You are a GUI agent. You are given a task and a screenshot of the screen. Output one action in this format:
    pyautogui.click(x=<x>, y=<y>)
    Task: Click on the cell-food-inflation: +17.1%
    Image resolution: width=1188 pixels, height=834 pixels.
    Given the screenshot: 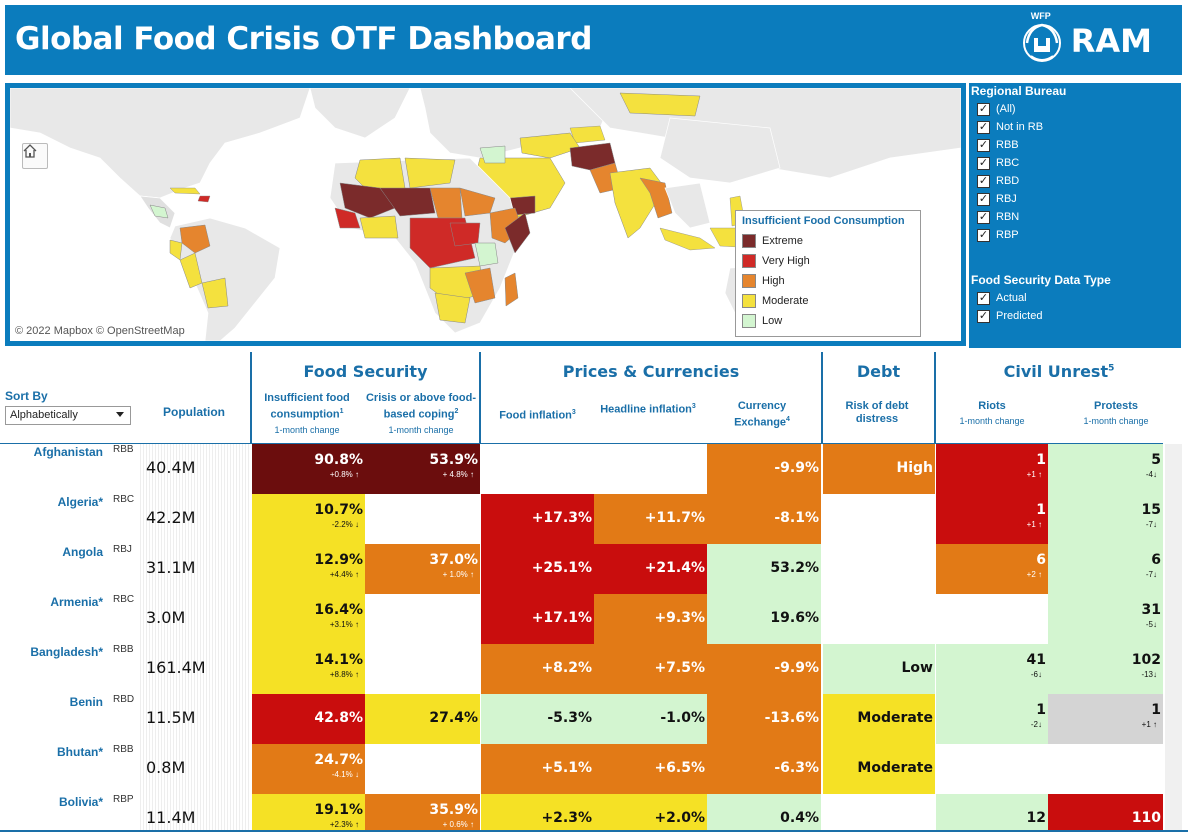 What is the action you would take?
    pyautogui.click(x=537, y=619)
    